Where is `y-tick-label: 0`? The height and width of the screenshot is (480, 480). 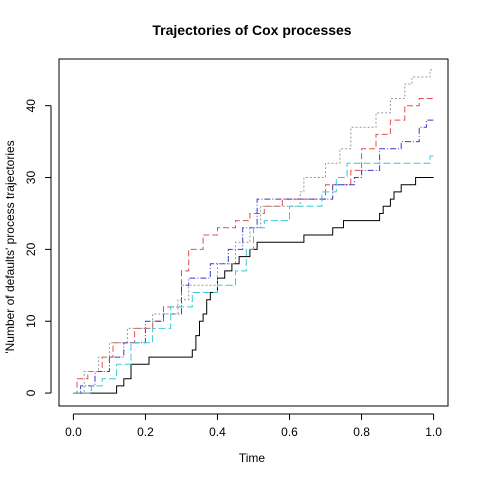
y-tick-label: 0 is located at coordinates (31, 392).